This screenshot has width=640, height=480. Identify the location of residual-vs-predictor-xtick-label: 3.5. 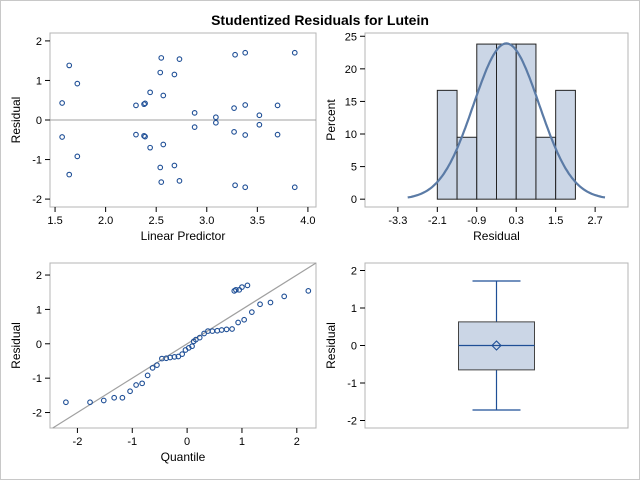
(257, 221).